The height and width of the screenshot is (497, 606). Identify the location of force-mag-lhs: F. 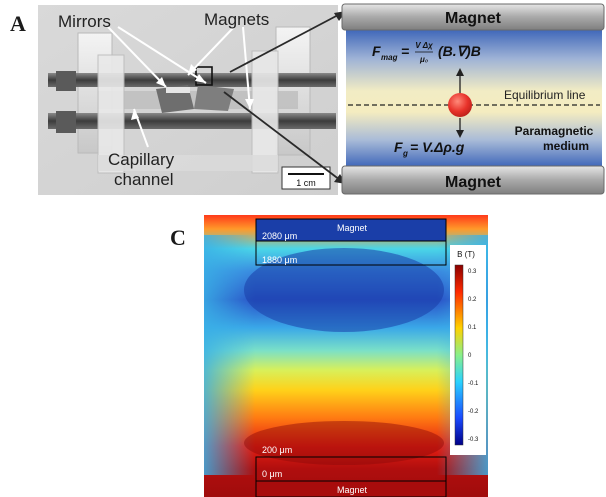
(376, 51).